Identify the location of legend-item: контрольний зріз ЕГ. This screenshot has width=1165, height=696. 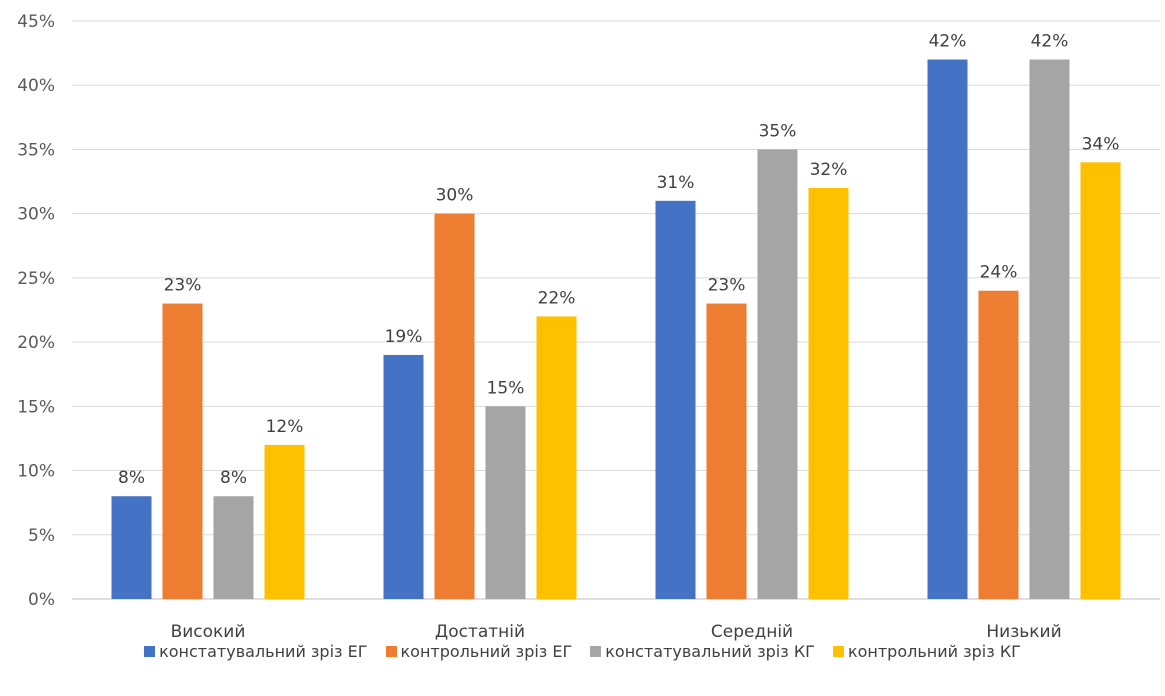
(479, 651).